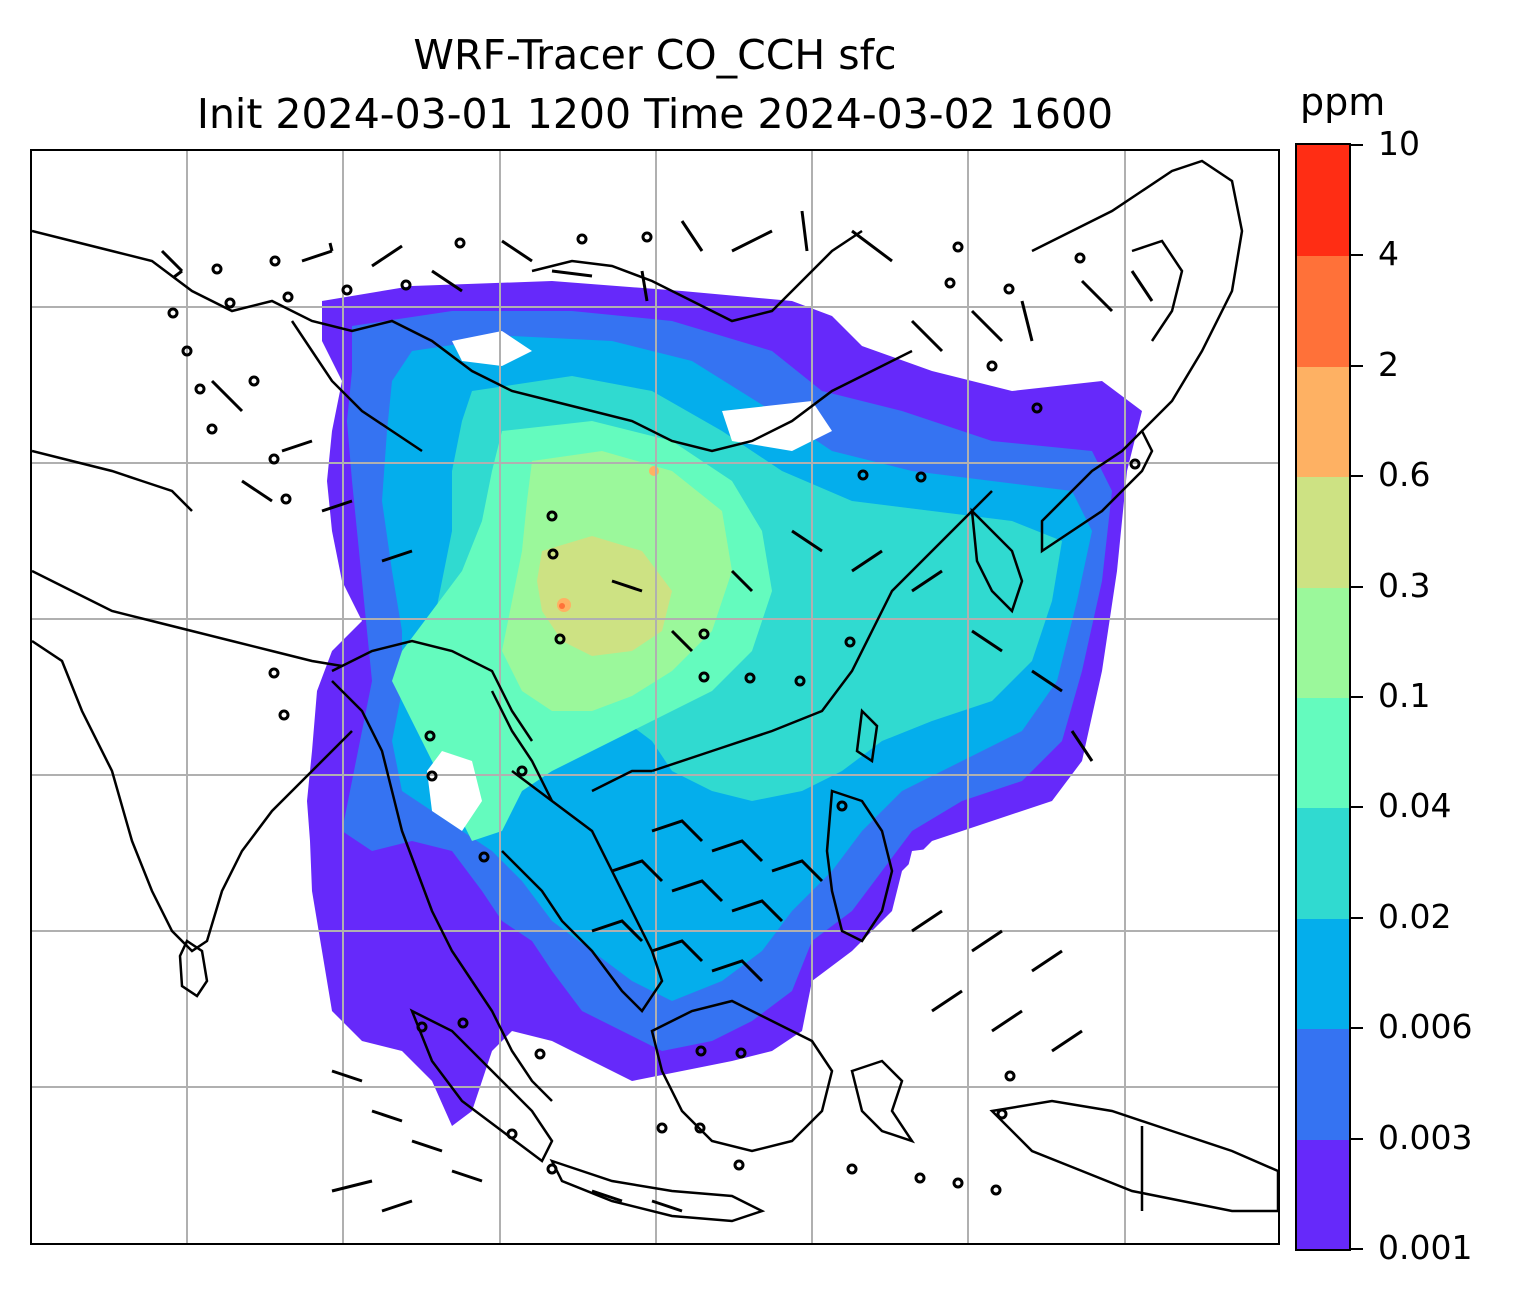 The width and height of the screenshot is (1528, 1306). I want to click on colorbar-tick-label: 4, so click(1388, 254).